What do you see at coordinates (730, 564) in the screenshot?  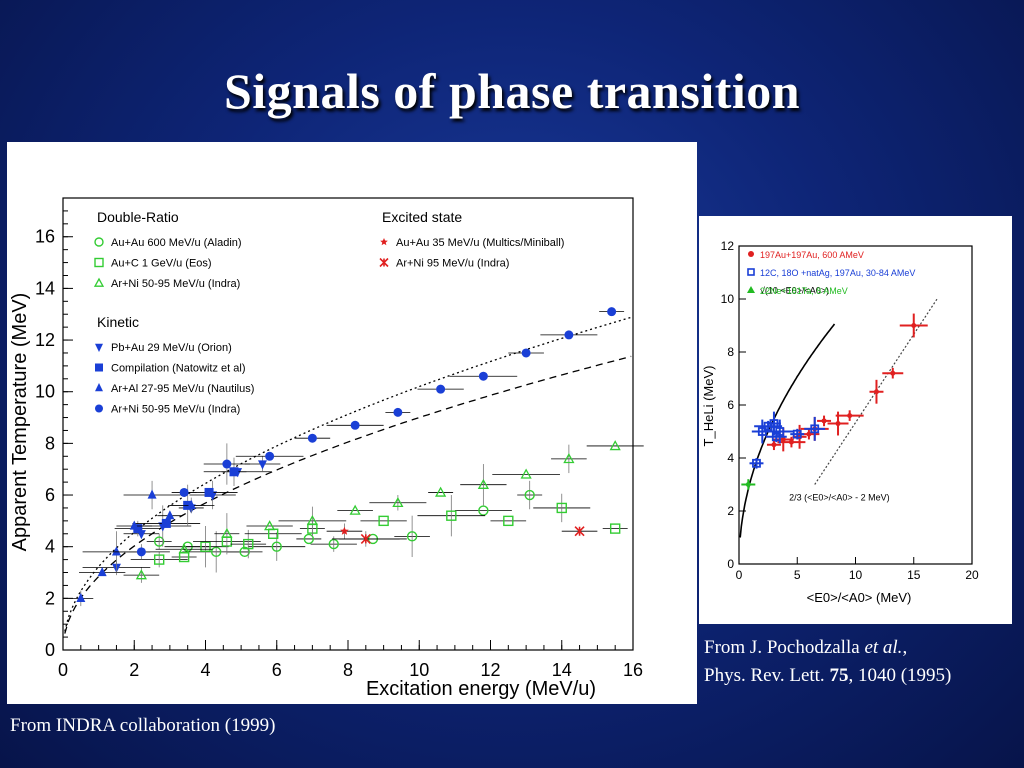 I see `y-tick-label-2: 0` at bounding box center [730, 564].